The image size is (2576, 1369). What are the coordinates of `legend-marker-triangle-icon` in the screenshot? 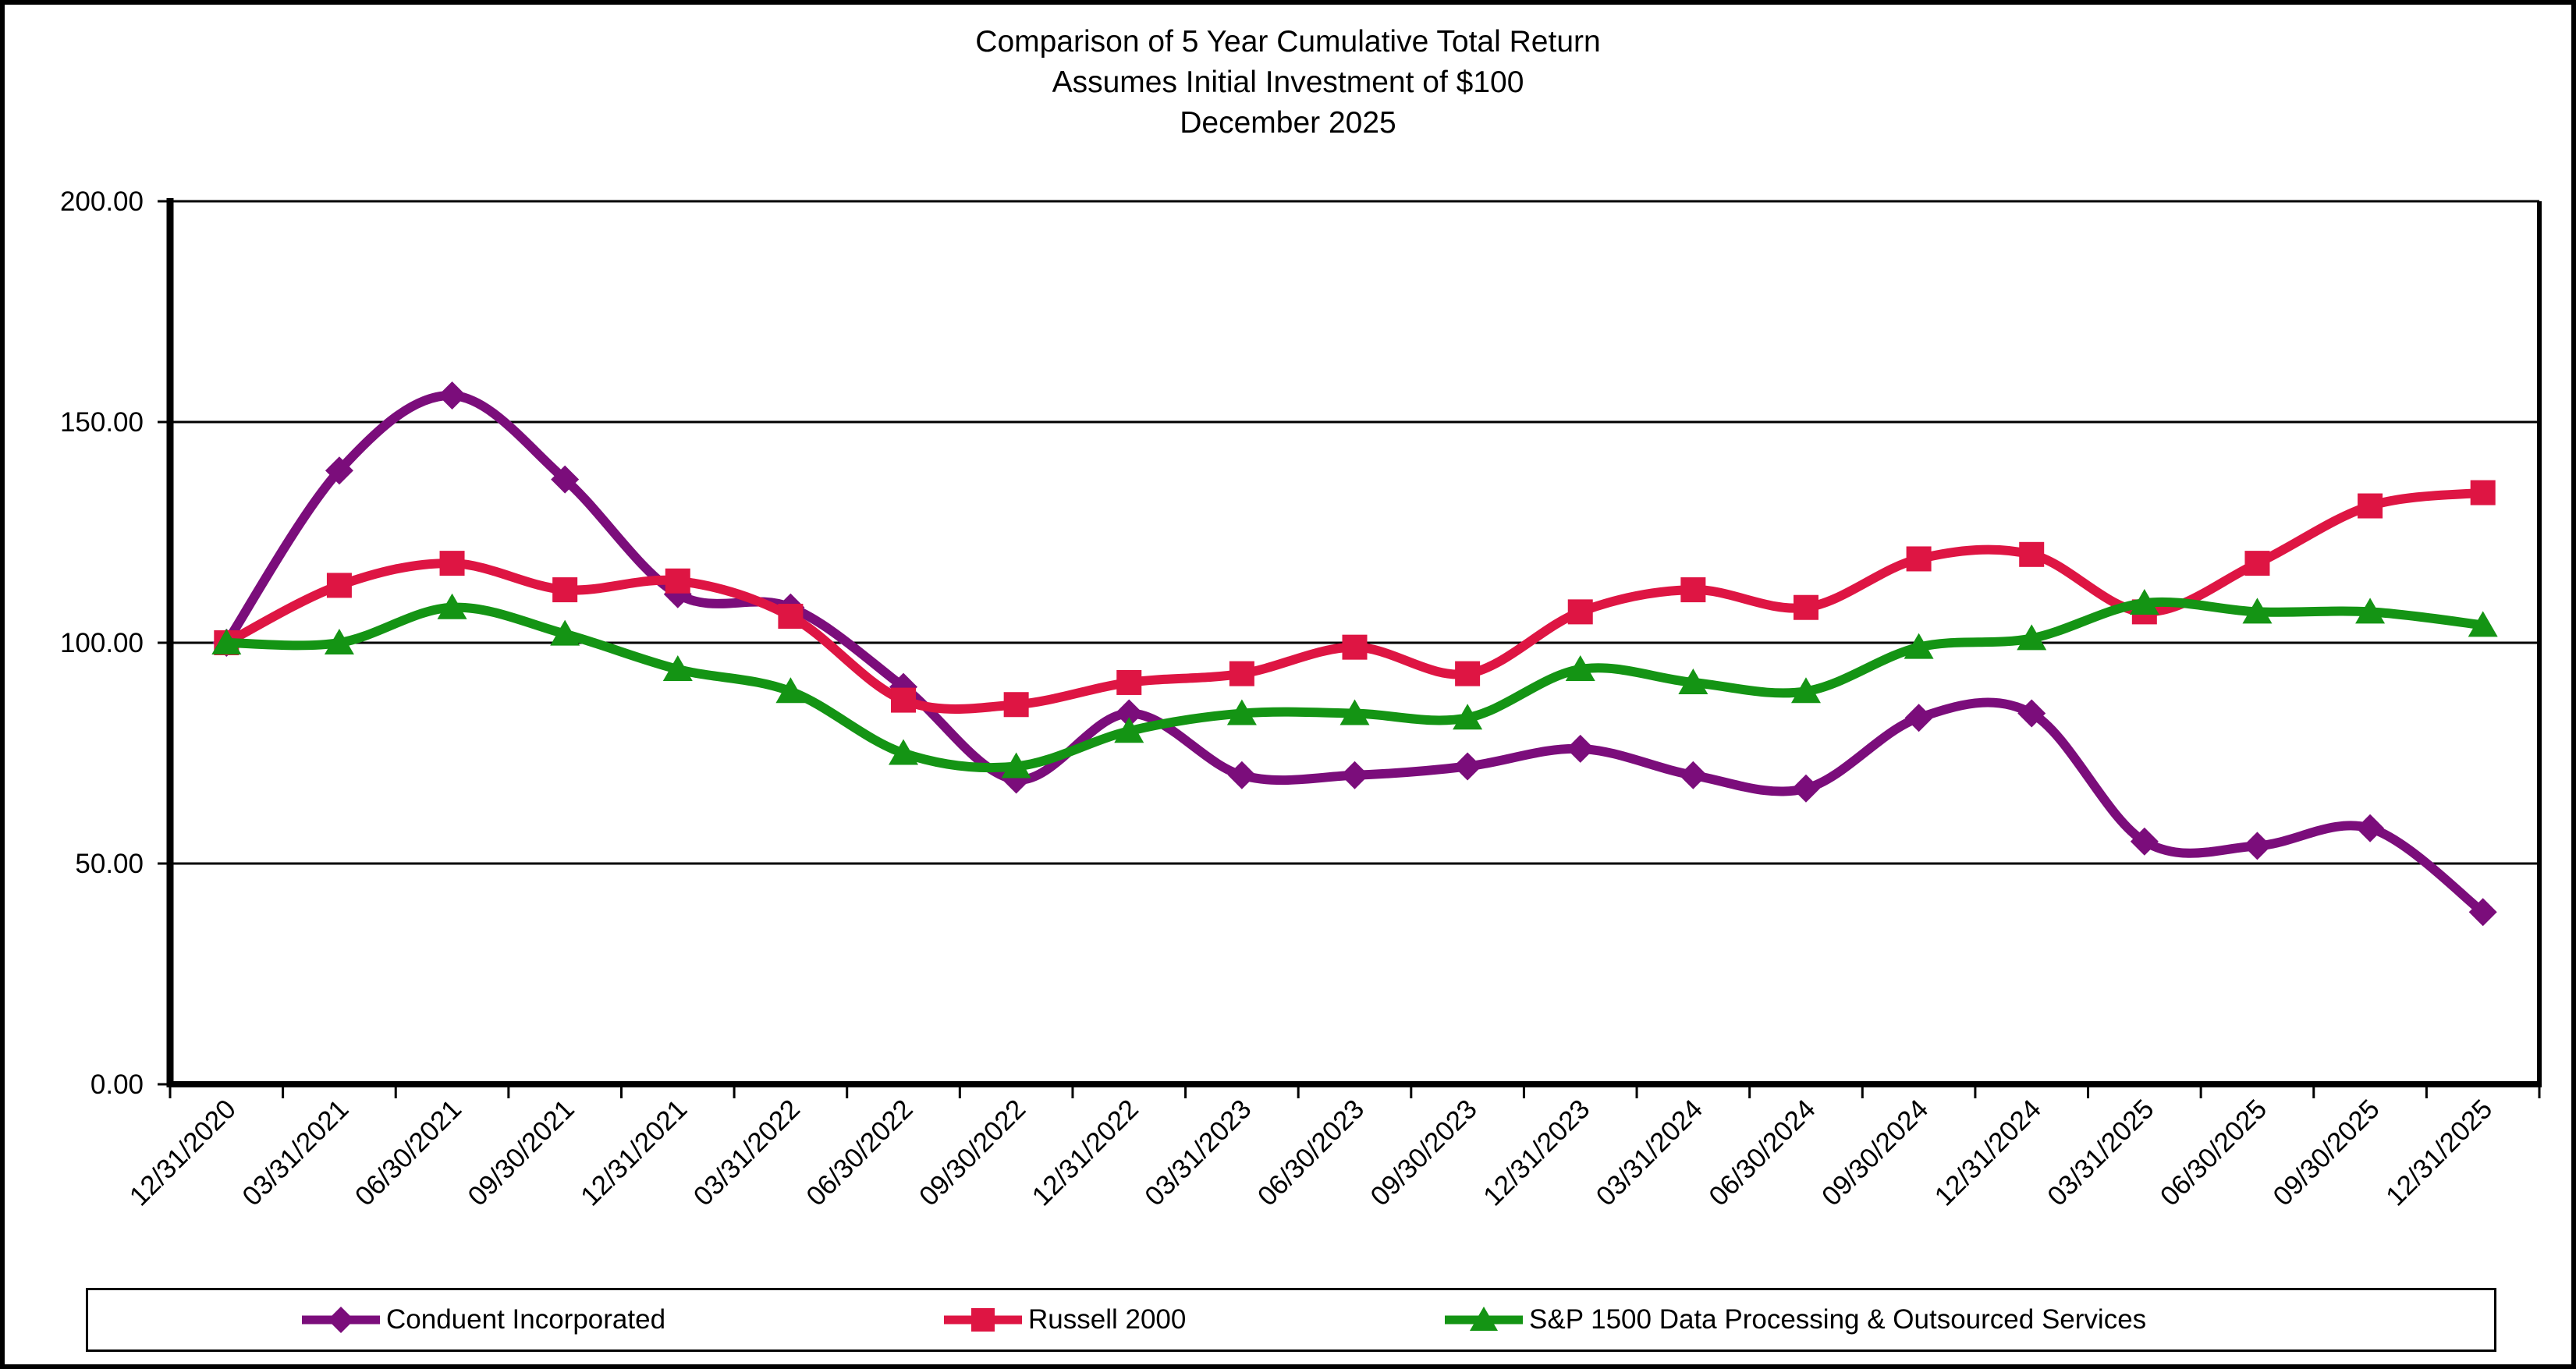 It's located at (1484, 1319).